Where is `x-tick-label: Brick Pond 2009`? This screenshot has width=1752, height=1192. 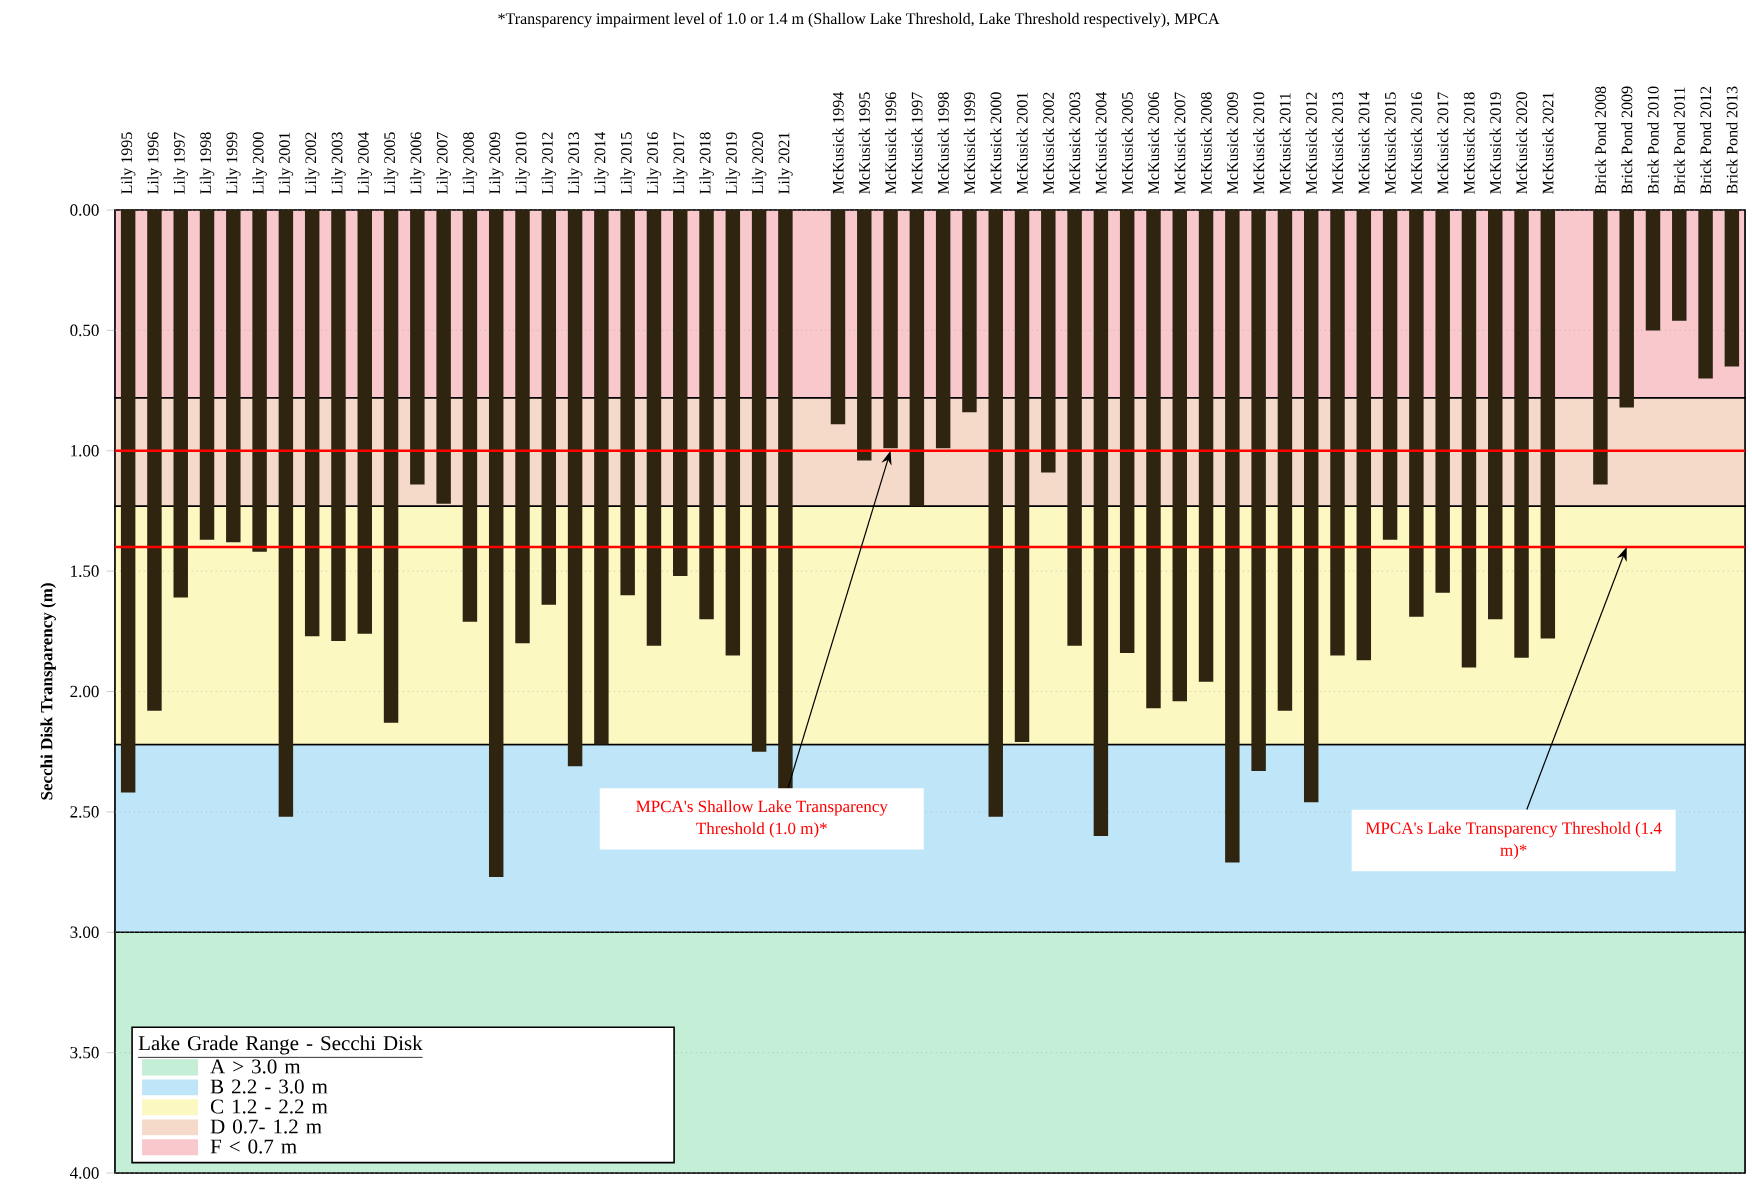 x-tick-label: Brick Pond 2009 is located at coordinates (1627, 140).